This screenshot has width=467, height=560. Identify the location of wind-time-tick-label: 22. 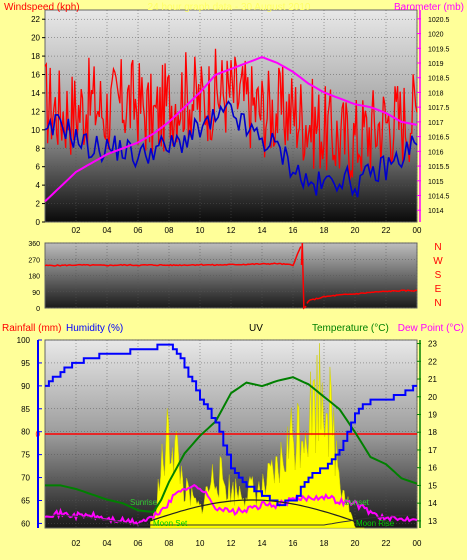
(386, 230).